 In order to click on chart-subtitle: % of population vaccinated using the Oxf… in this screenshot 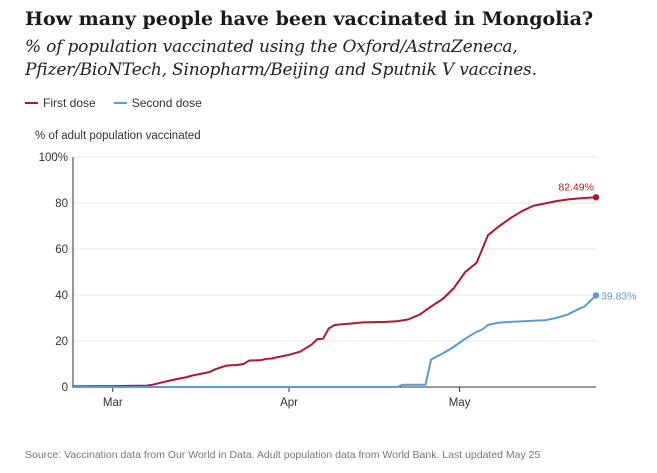, I will do `click(335, 59)`.